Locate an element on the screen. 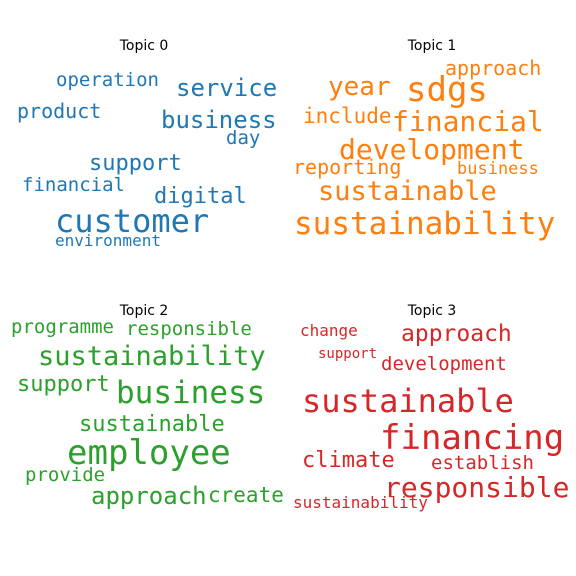 This screenshot has width=576, height=576. word-sdgs: sdgs is located at coordinates (447, 90).